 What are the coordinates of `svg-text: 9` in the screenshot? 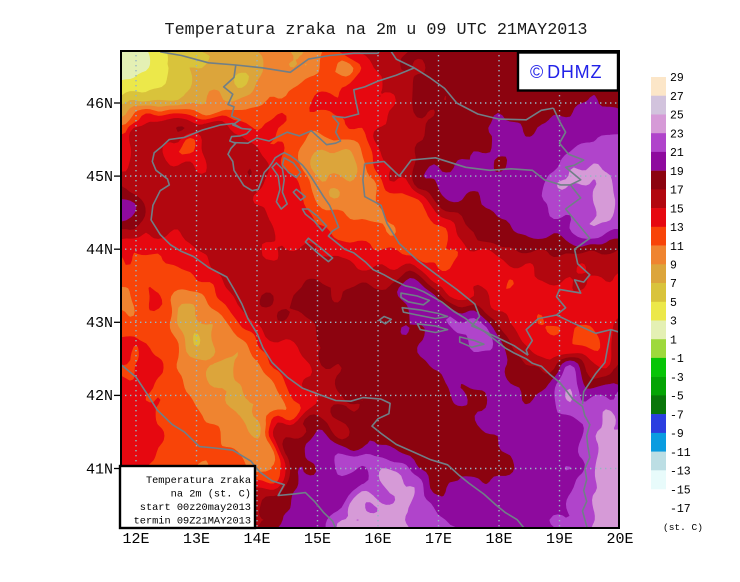 It's located at (673, 266).